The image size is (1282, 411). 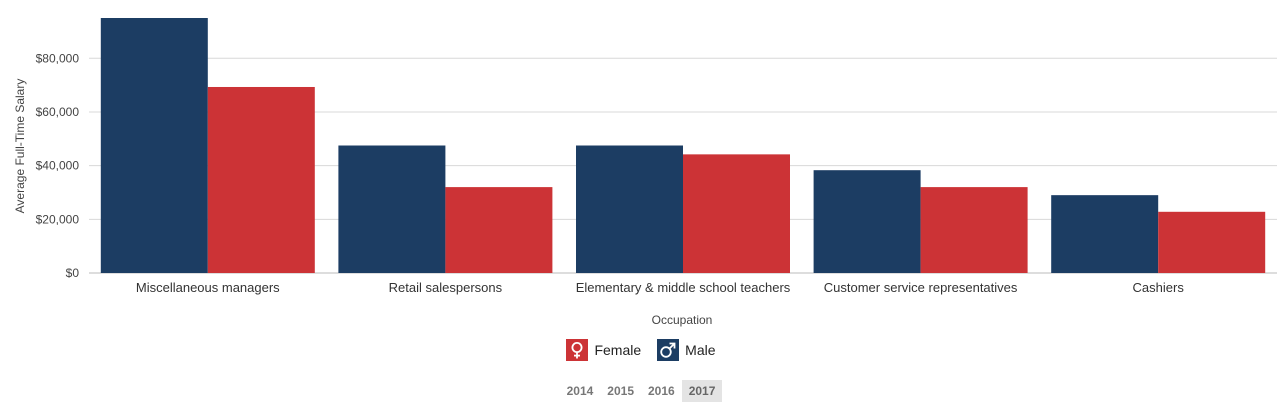 What do you see at coordinates (702, 390) in the screenshot?
I see `year-tab-2017: 2017` at bounding box center [702, 390].